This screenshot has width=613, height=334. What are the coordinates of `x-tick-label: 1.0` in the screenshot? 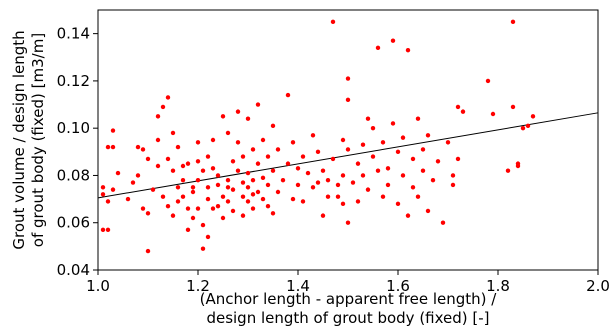 It's located at (98, 286).